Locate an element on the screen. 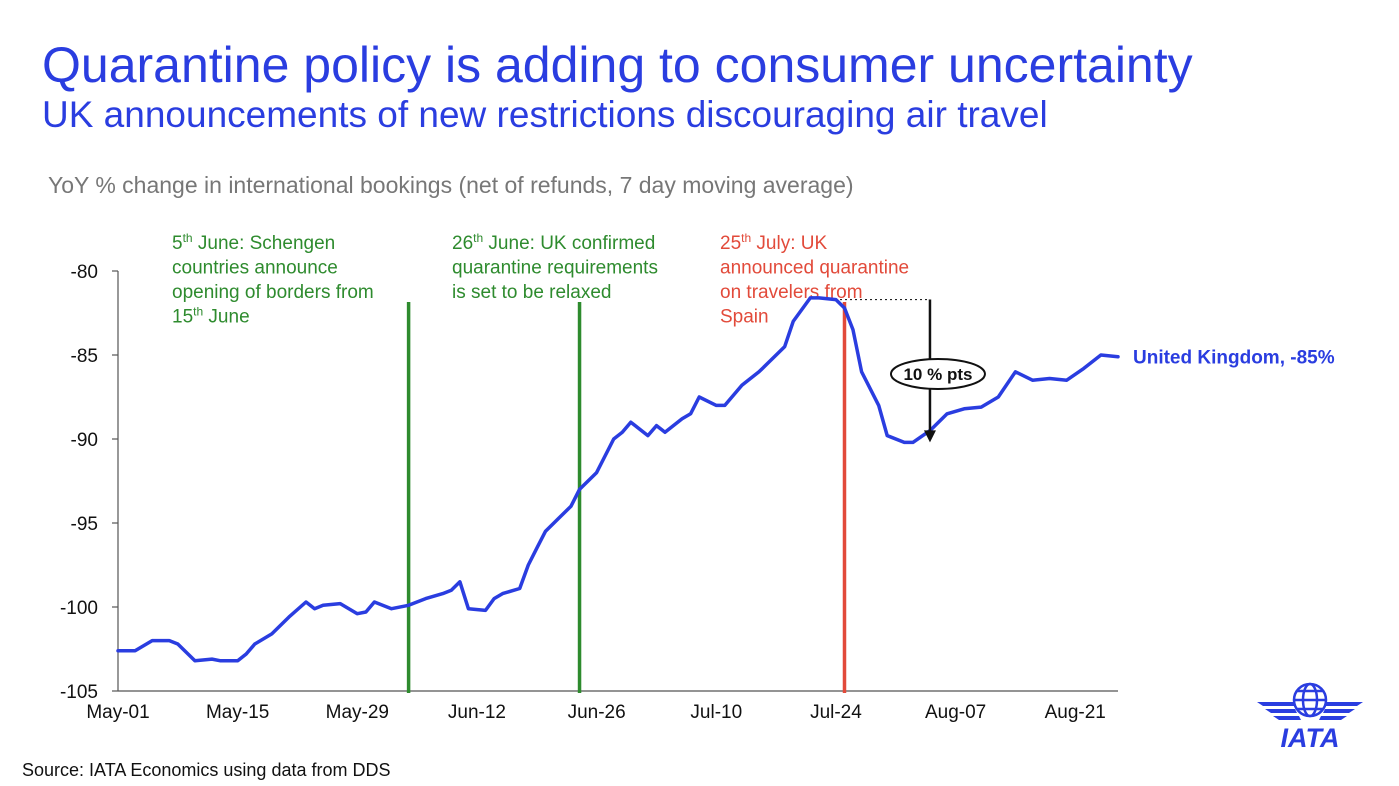 The width and height of the screenshot is (1399, 786). x-tick-label: Jun-26 is located at coordinates (597, 712).